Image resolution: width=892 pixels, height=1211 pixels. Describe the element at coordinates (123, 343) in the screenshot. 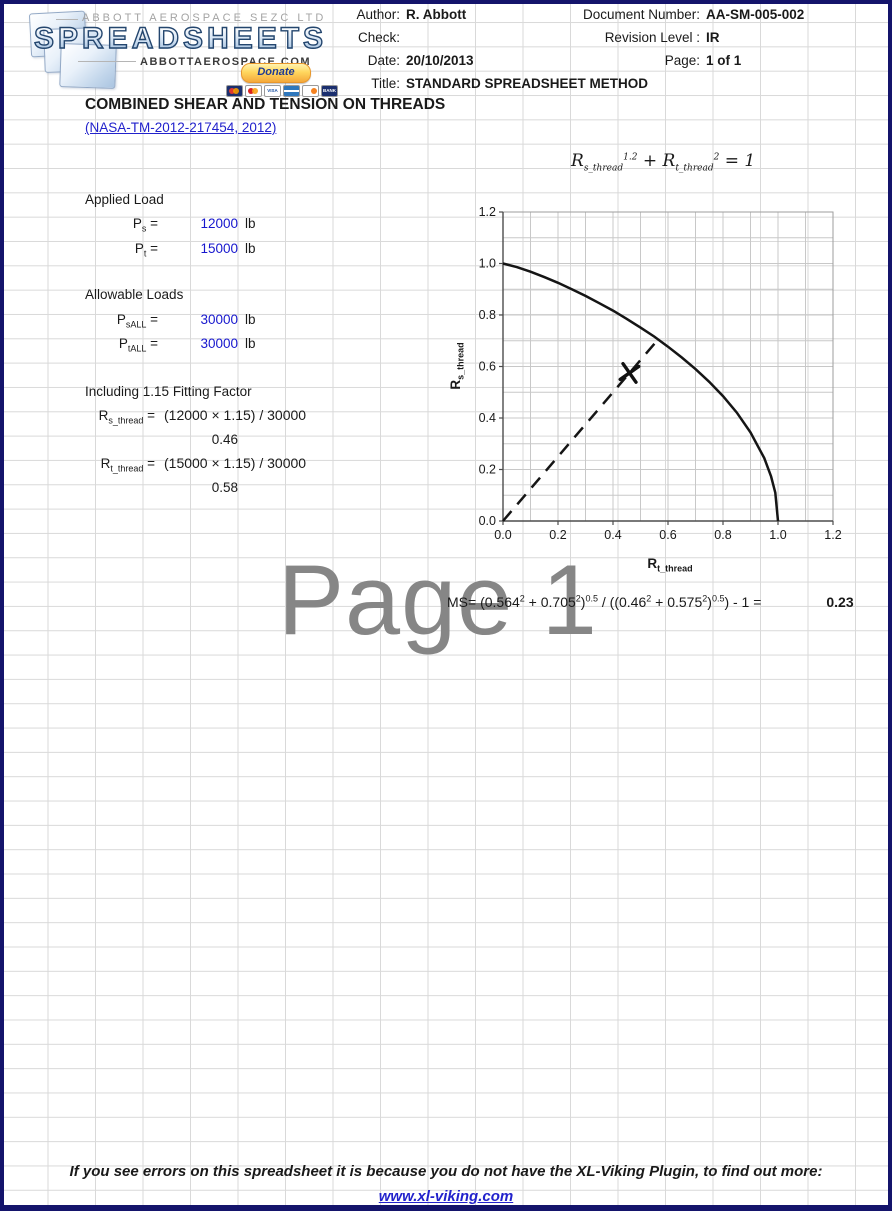

I see `ptall-base: P` at that location.